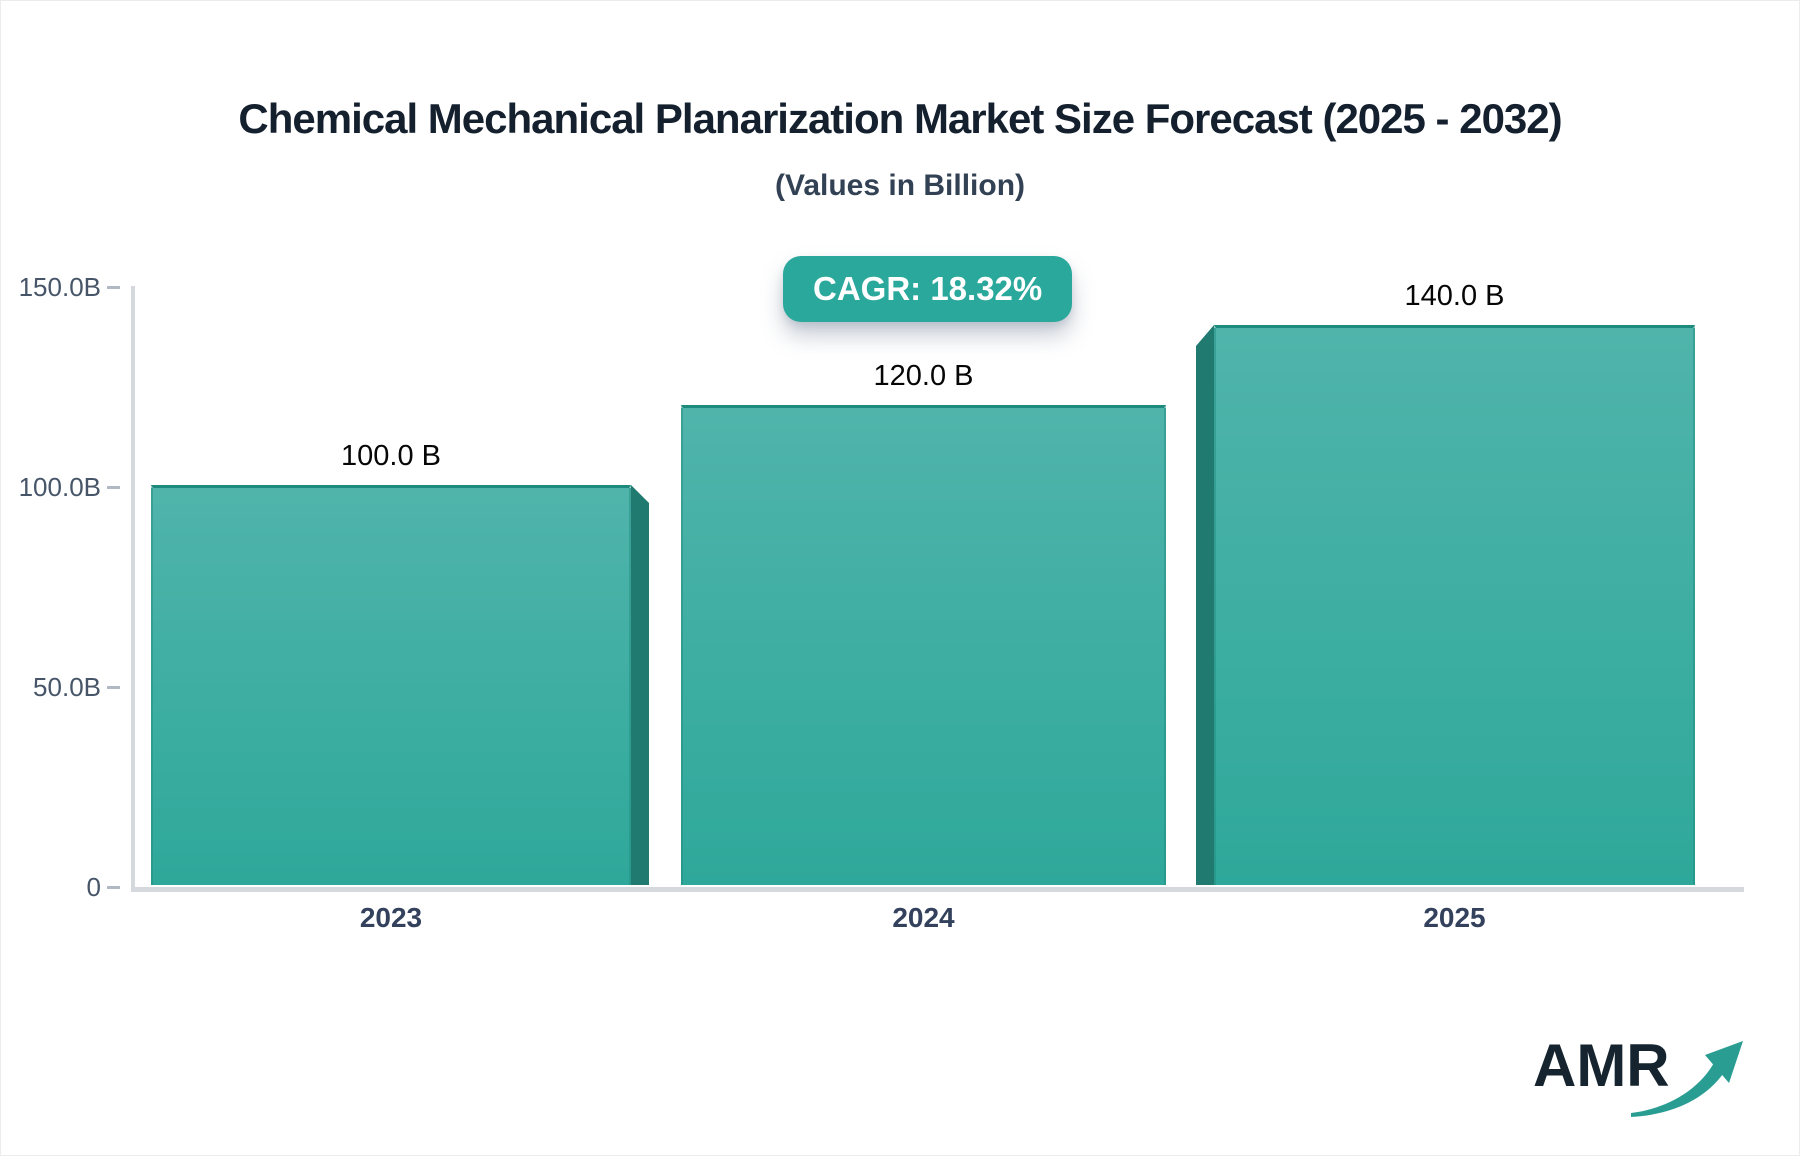 Image resolution: width=1800 pixels, height=1156 pixels. I want to click on bar-2023, so click(391, 685).